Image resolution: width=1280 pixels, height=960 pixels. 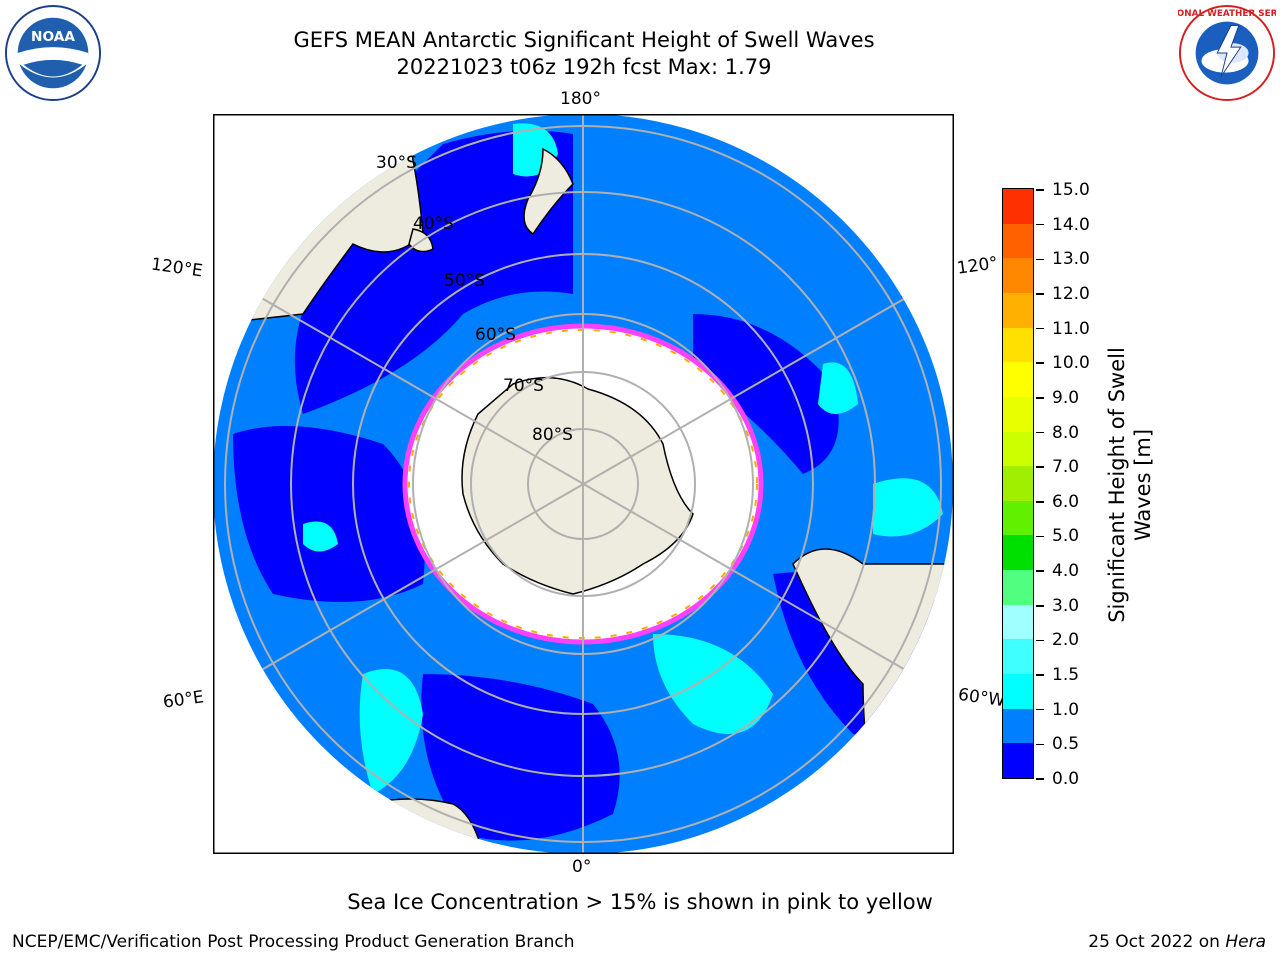 What do you see at coordinates (1157, 942) in the screenshot?
I see `footer-date-text: 25 Oct 2022 on` at bounding box center [1157, 942].